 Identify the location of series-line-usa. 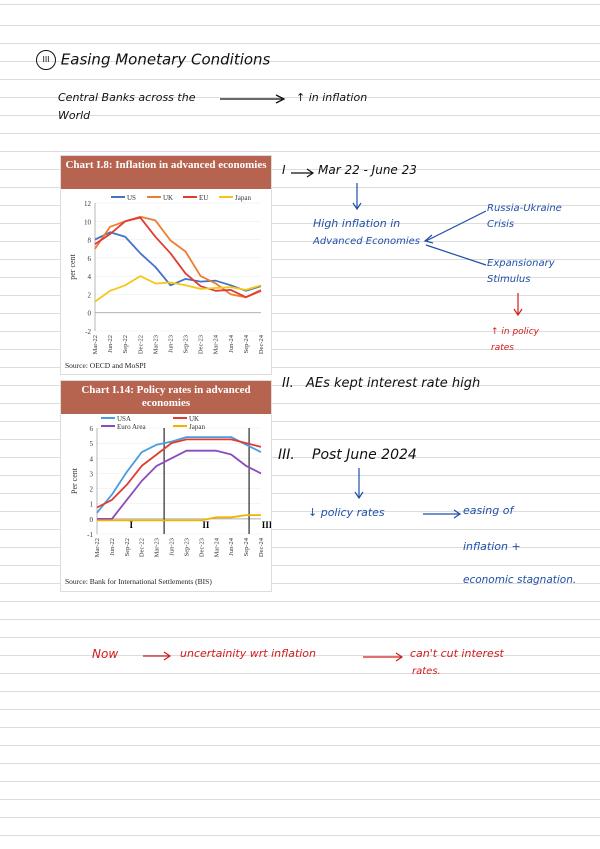
(179, 475).